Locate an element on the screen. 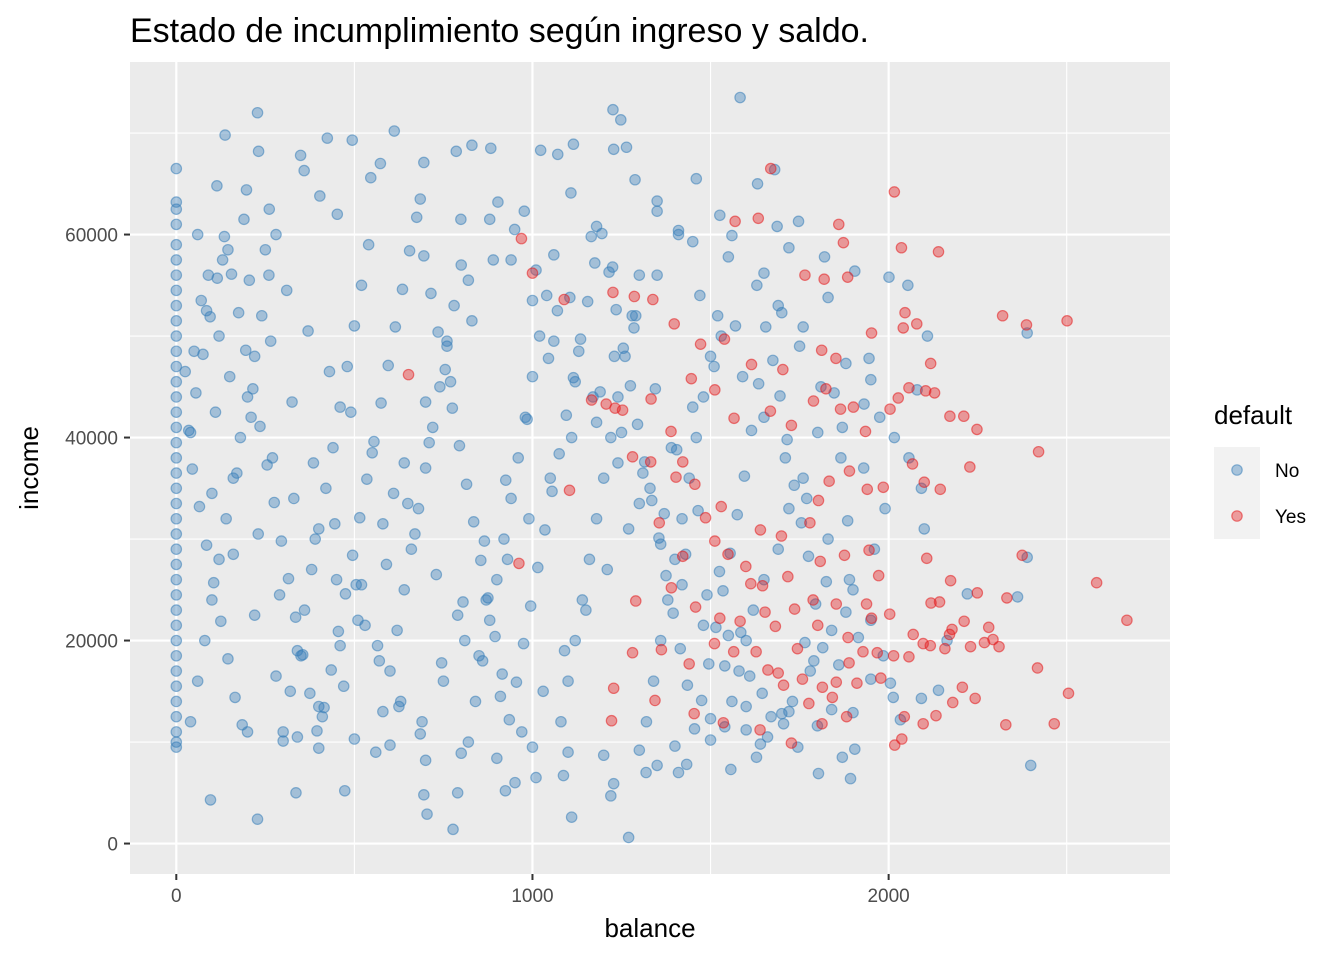 Image resolution: width=1344 pixels, height=960 pixels. legend-keys: No Yes is located at coordinates (1260, 493).